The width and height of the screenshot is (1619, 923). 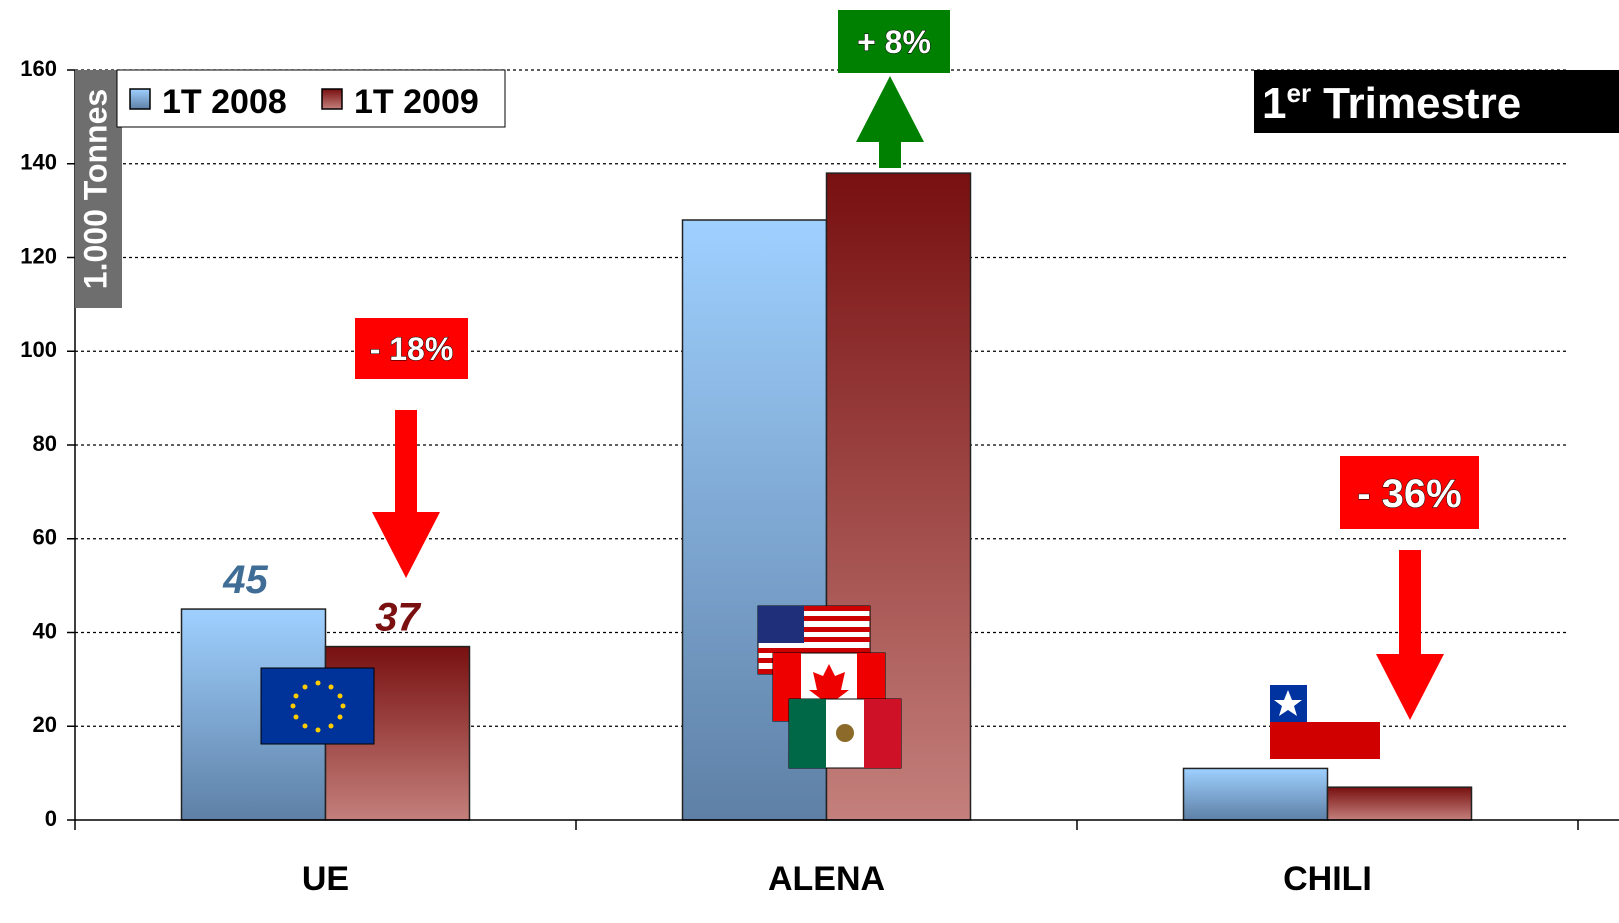 What do you see at coordinates (1422, 103) in the screenshot?
I see `title-text: Trimestre` at bounding box center [1422, 103].